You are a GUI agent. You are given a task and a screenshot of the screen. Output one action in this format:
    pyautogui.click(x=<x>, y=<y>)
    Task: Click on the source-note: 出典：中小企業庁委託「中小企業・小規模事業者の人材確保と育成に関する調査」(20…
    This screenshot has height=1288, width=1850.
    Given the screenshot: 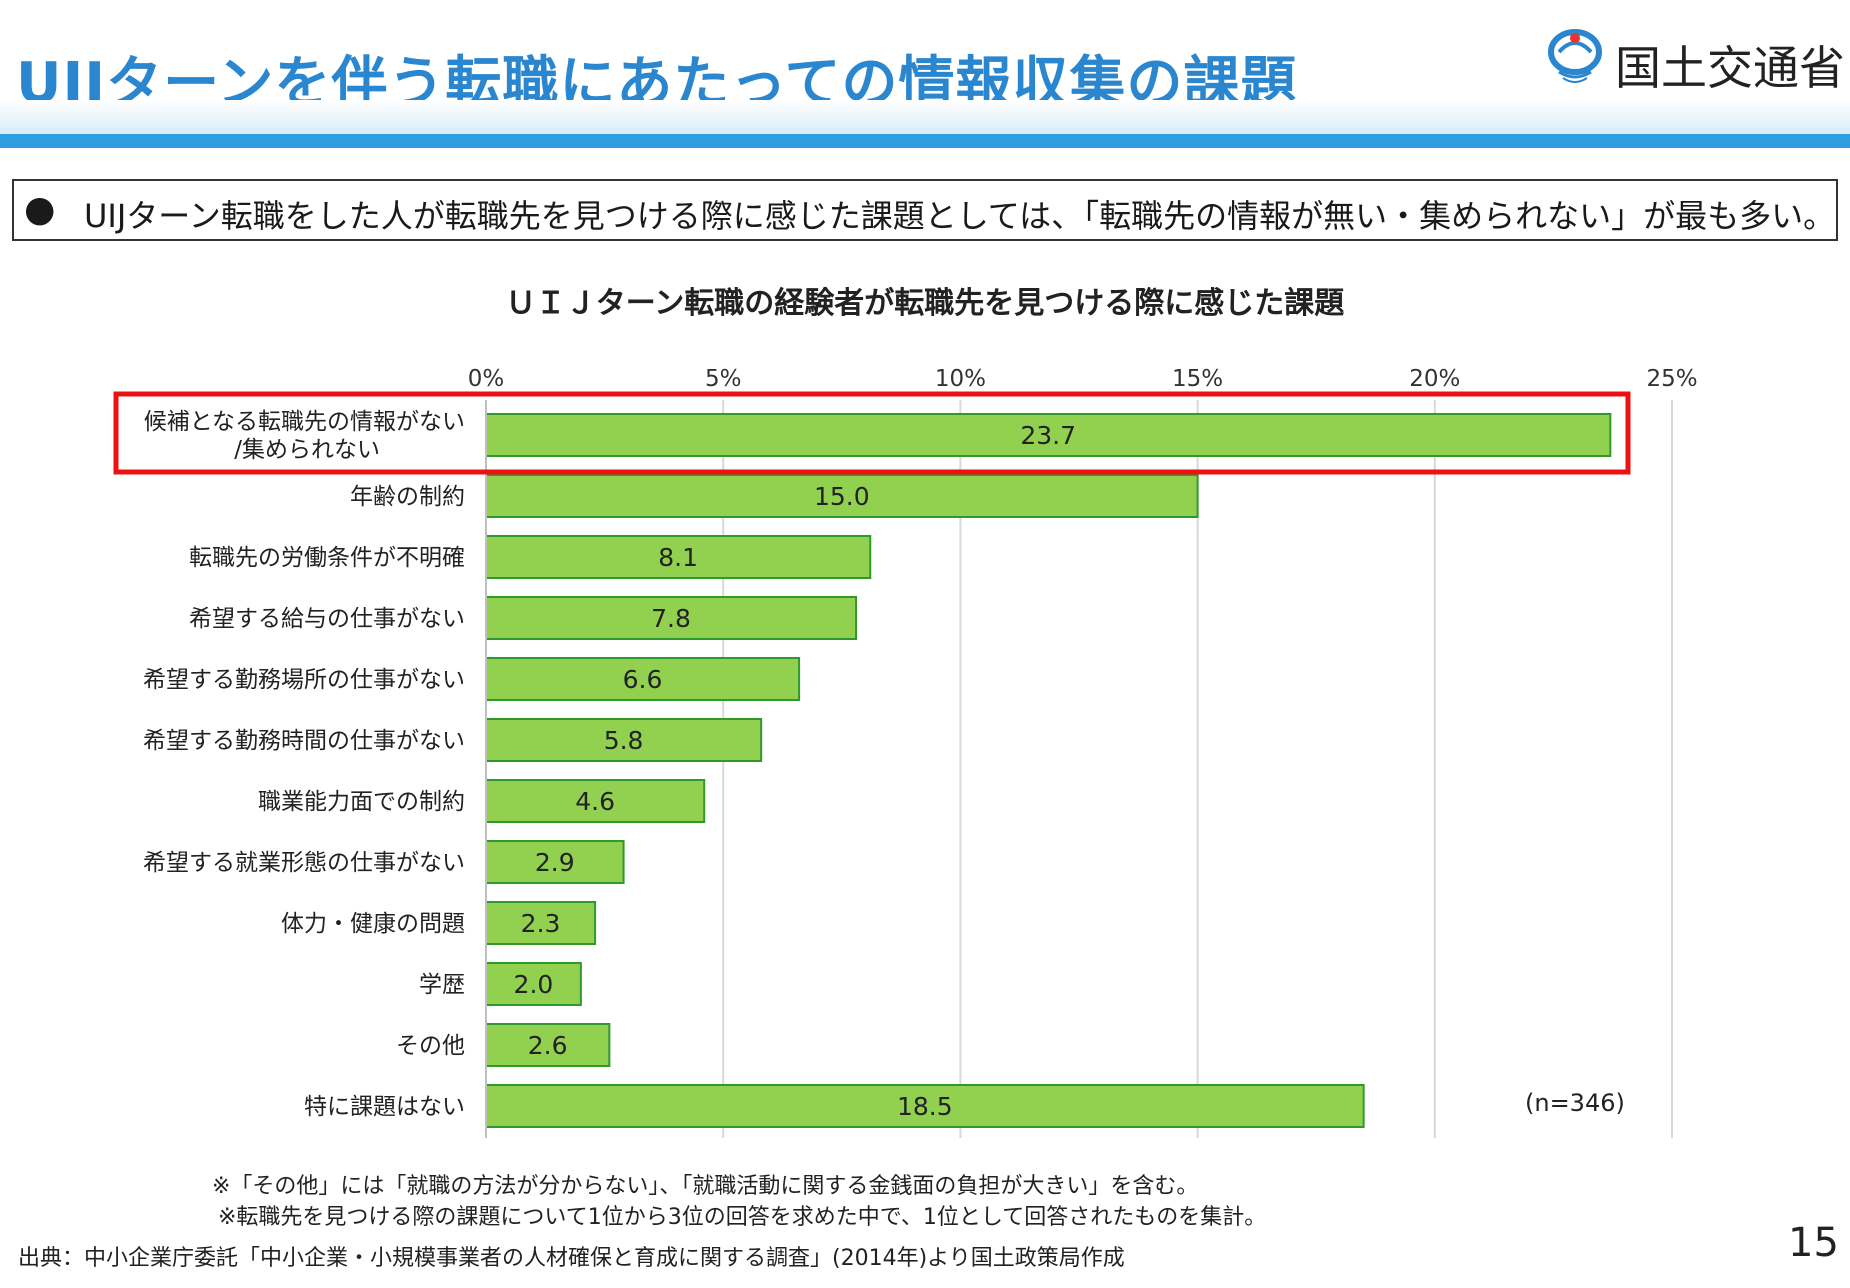 What is the action you would take?
    pyautogui.click(x=571, y=1258)
    